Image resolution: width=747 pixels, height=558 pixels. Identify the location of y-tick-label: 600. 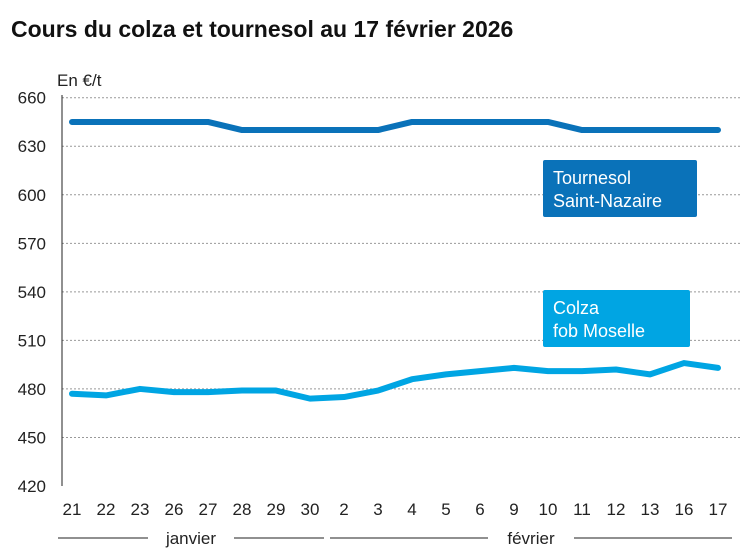
(32, 195).